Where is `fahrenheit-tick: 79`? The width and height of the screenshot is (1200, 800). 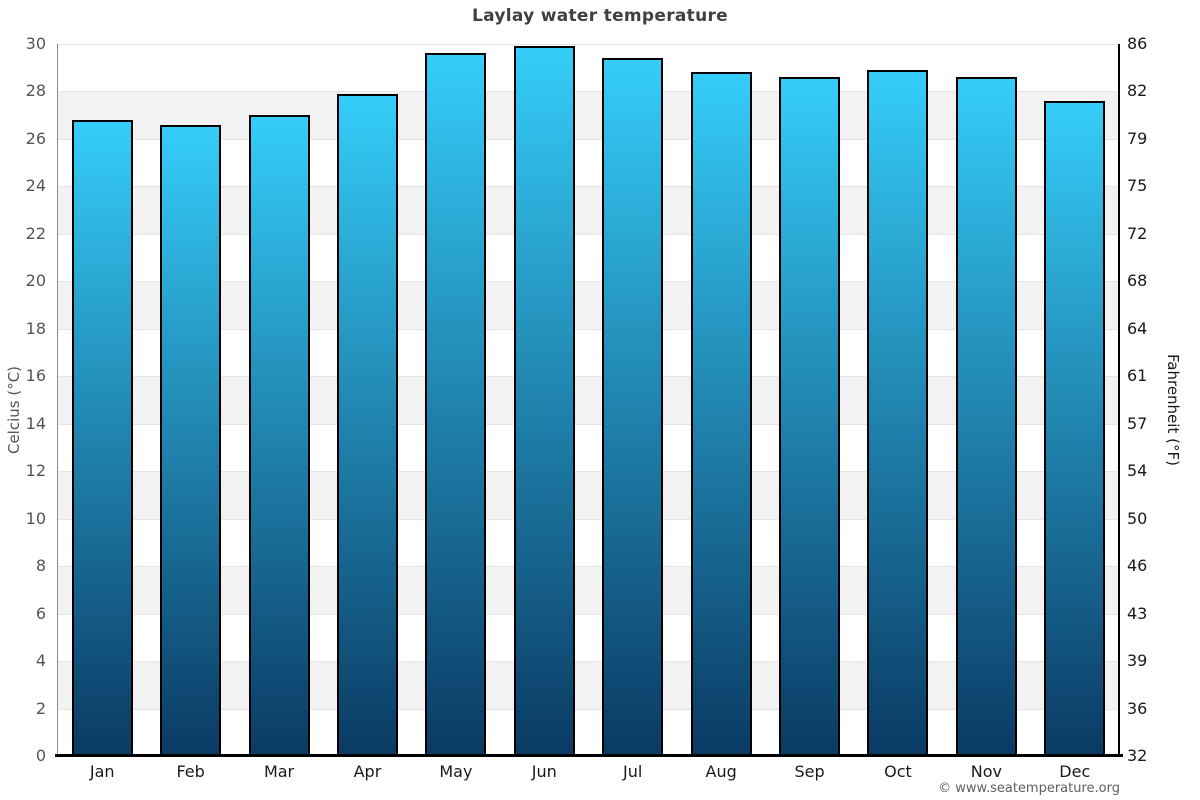
fahrenheit-tick: 79 is located at coordinates (1137, 138).